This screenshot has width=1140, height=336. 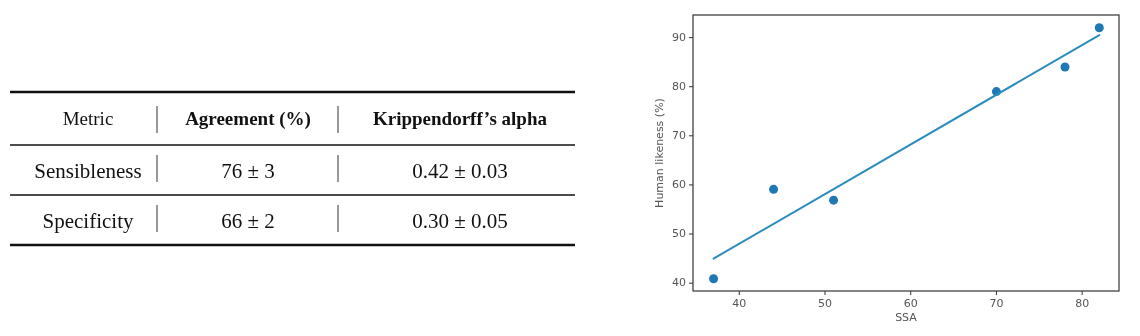 What do you see at coordinates (825, 303) in the screenshot?
I see `x-tick-label: 50` at bounding box center [825, 303].